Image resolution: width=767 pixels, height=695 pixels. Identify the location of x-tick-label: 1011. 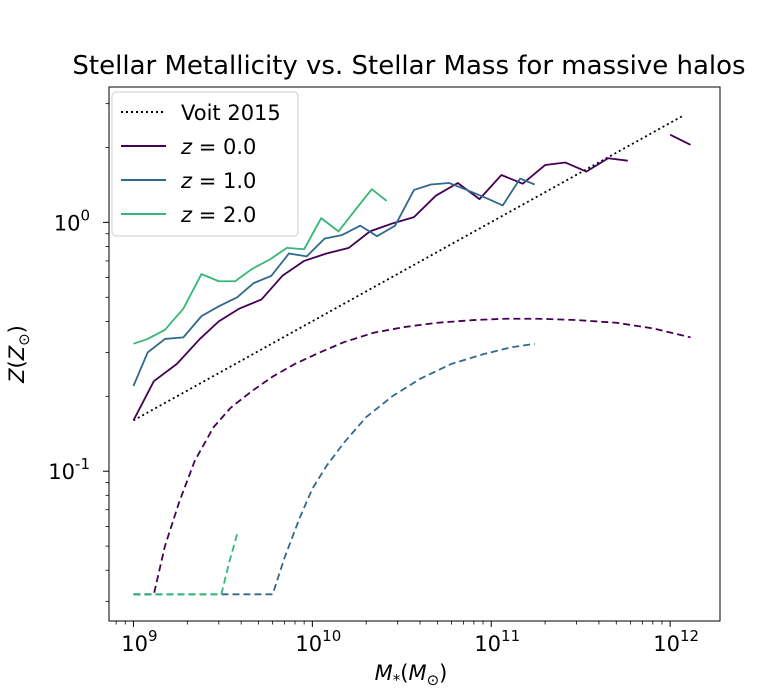
(497, 641).